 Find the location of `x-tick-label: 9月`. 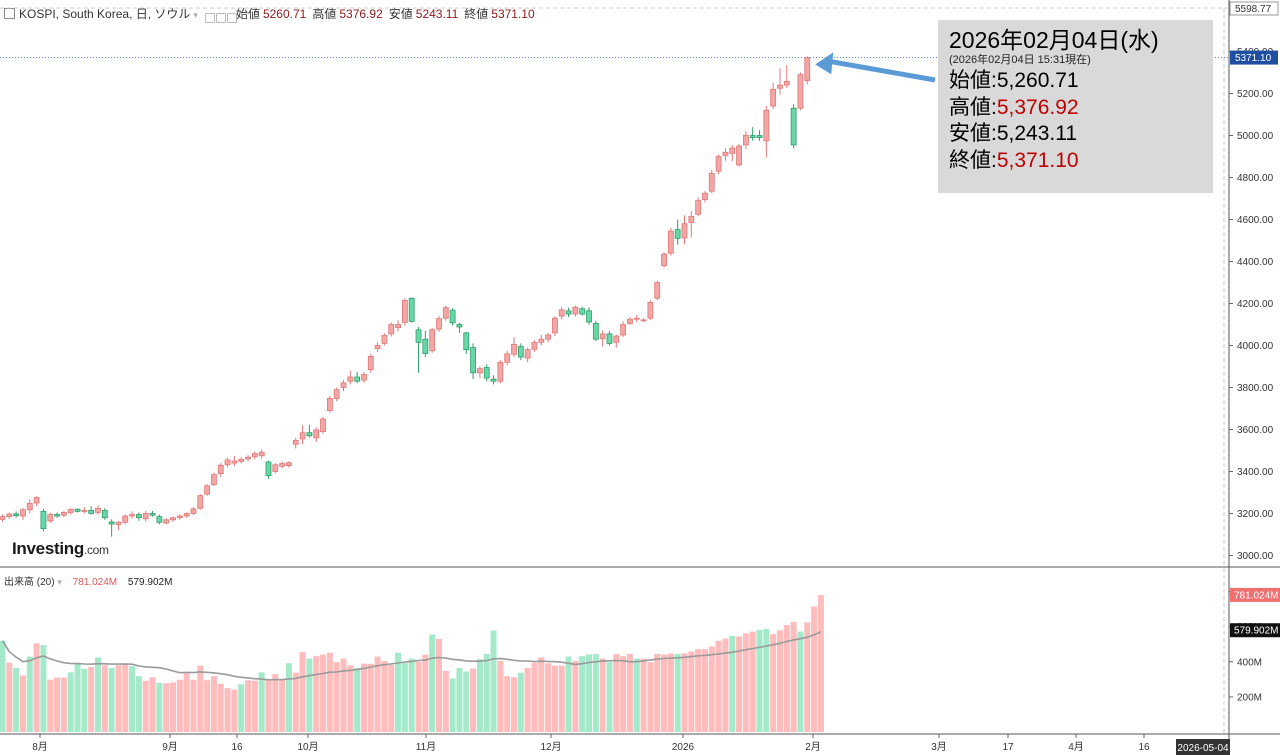

x-tick-label: 9月 is located at coordinates (170, 747).